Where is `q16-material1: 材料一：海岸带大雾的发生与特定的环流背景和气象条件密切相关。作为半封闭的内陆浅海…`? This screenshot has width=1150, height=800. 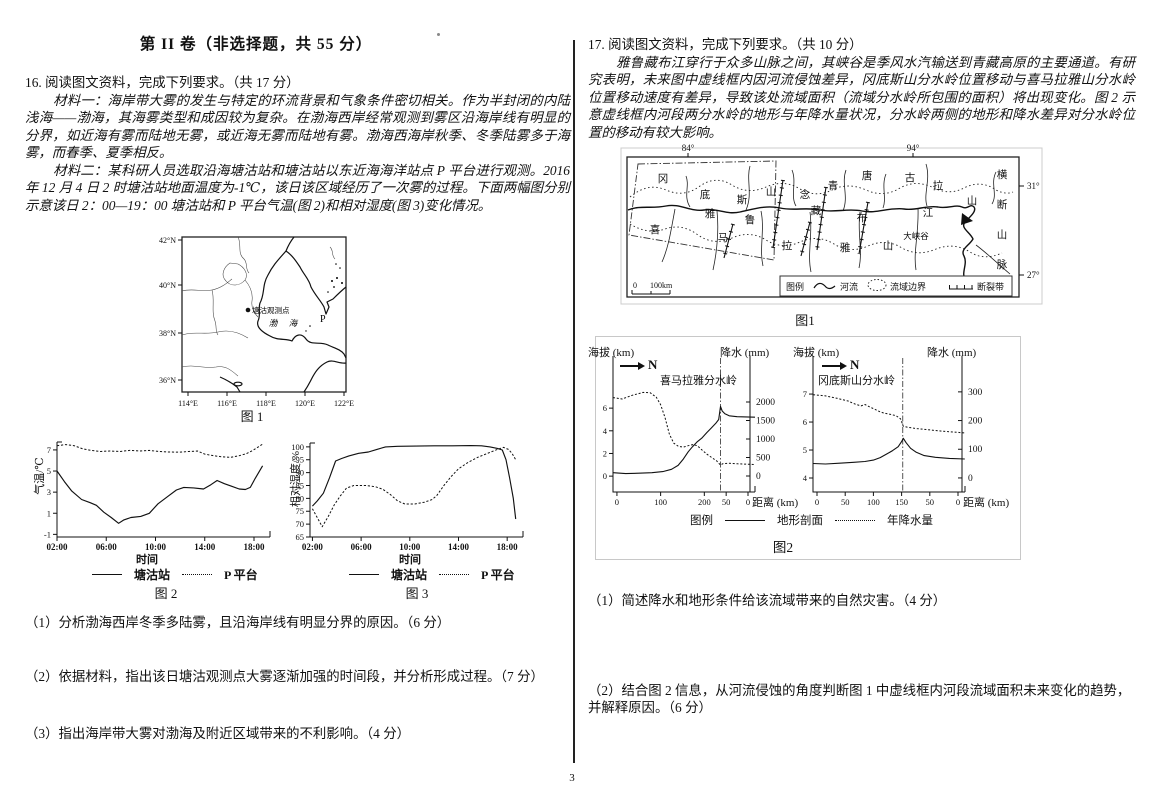
q16-material1: 材料一：海岸带大雾的发生与特定的环流背景和气象条件密切相关。作为半封闭的内陆浅海… is located at coordinates (297, 127).